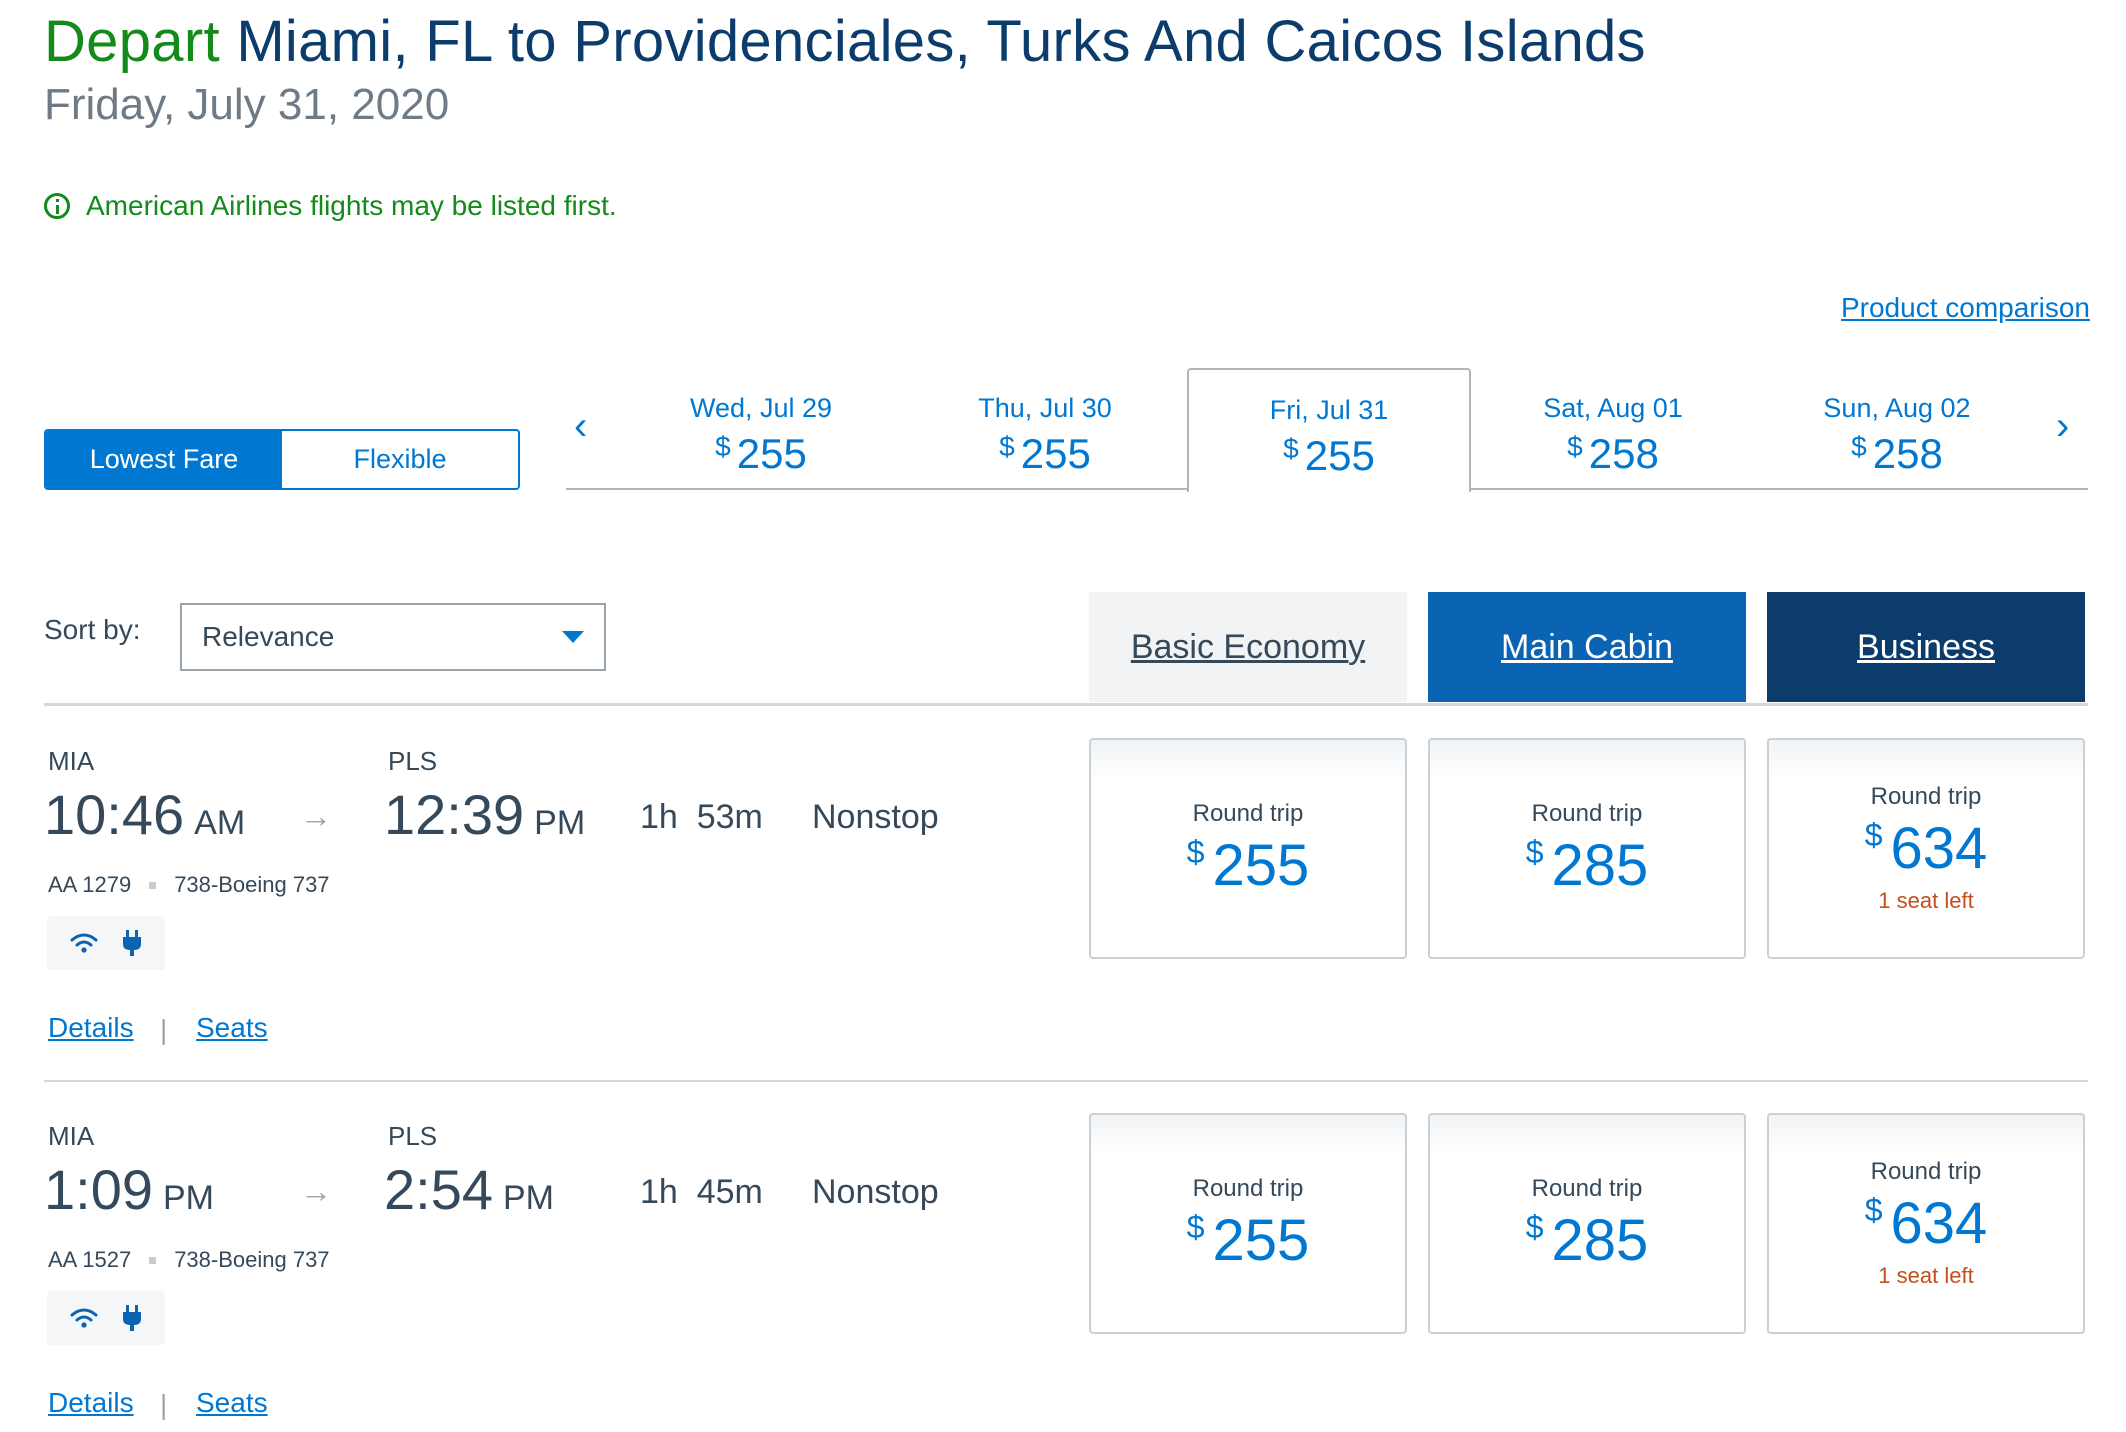 The height and width of the screenshot is (1432, 2126). Describe the element at coordinates (92, 629) in the screenshot. I see `sort-label: Sort by:` at that location.